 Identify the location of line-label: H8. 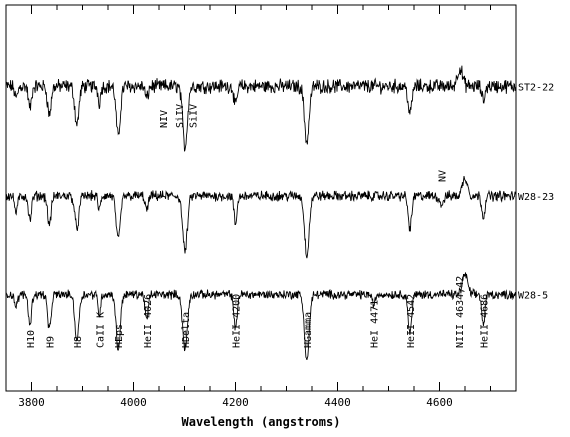
(78, 342).